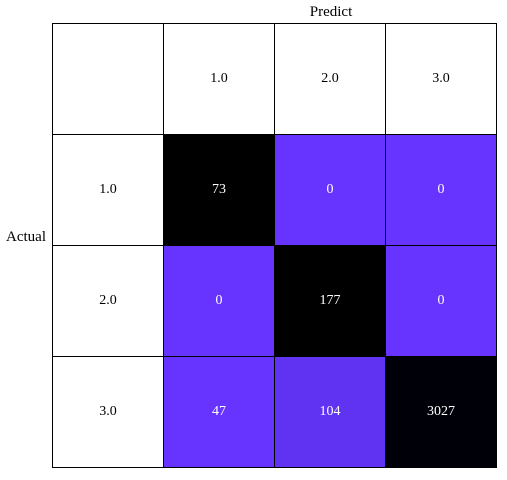  I want to click on corner-cell, so click(108, 79).